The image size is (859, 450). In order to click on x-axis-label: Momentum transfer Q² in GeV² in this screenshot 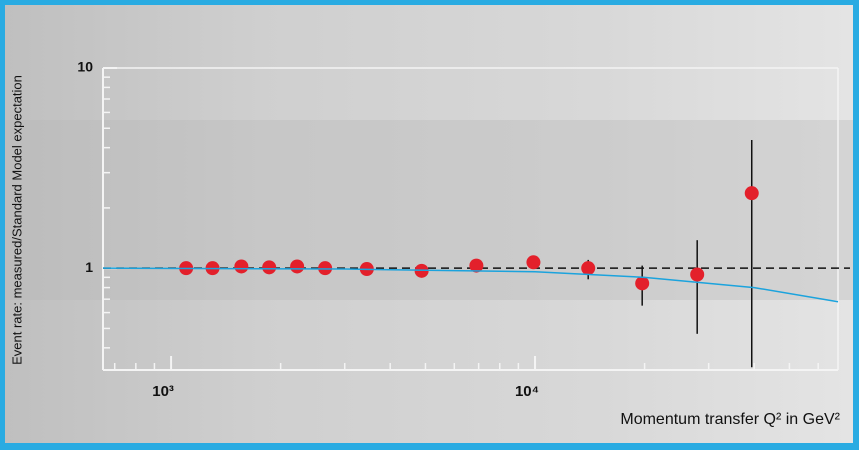, I will do `click(730, 419)`.